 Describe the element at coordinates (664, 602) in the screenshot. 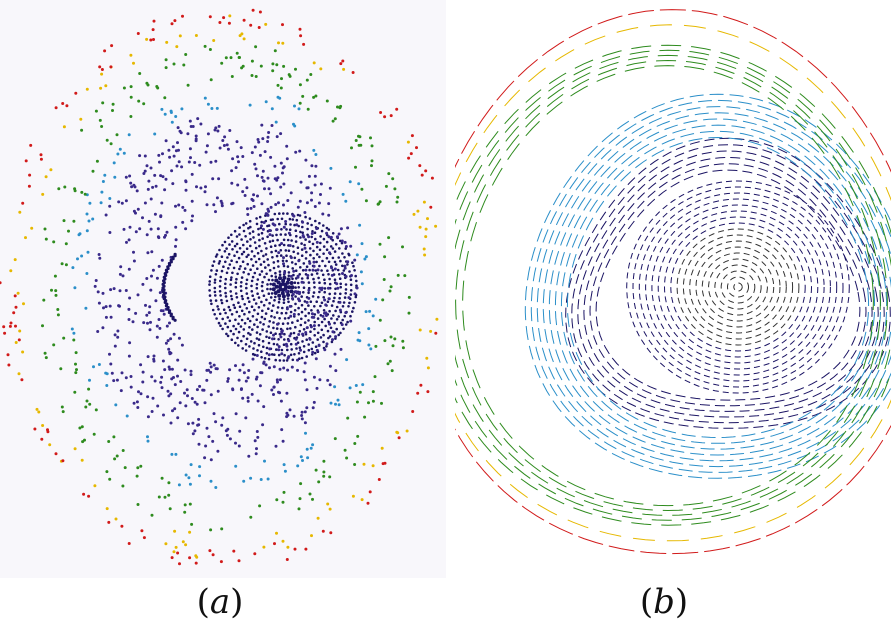

I see `caption-b-letter: b` at that location.